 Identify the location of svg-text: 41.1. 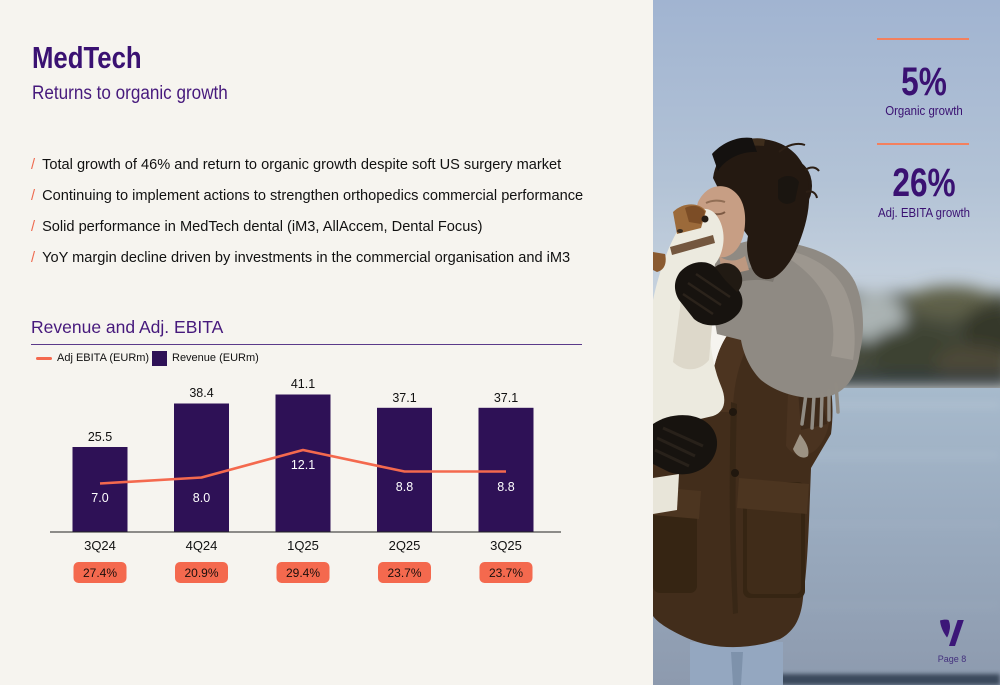
(303, 384).